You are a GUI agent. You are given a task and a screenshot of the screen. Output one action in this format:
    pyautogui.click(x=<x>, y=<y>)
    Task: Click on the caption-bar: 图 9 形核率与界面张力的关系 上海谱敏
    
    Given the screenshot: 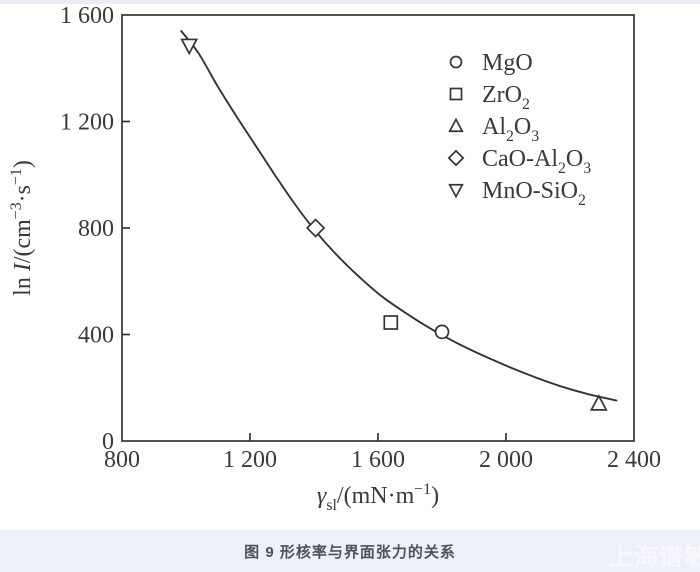 What is the action you would take?
    pyautogui.click(x=350, y=551)
    